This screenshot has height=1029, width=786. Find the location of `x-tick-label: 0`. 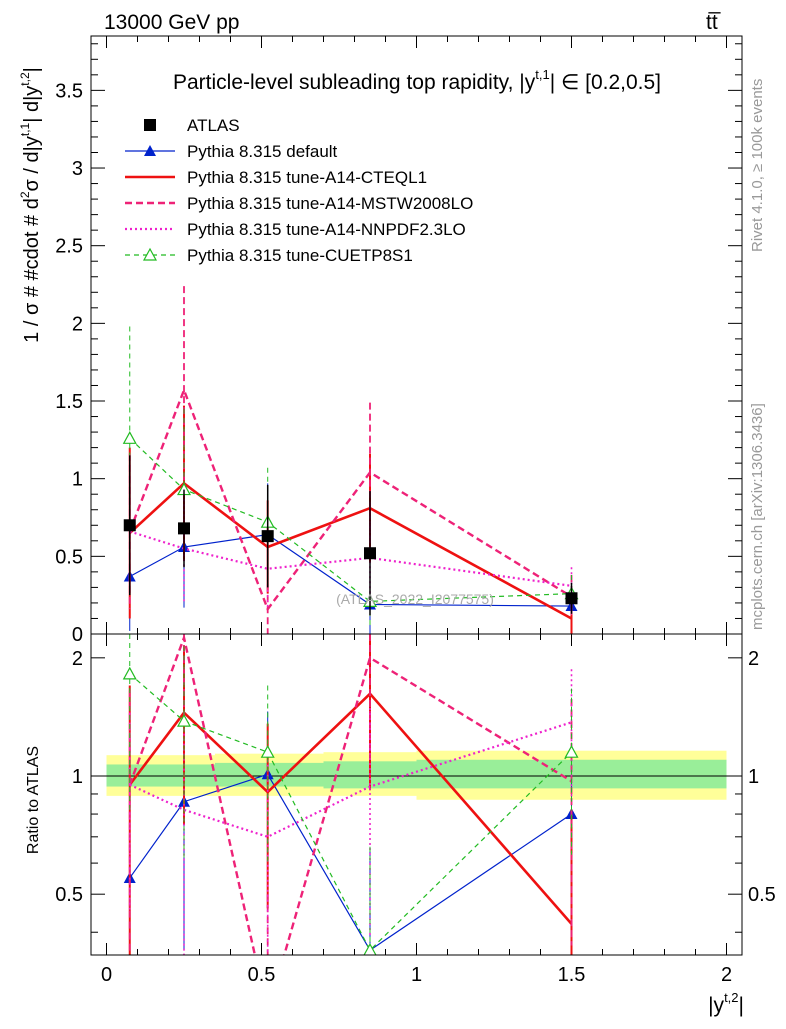

x-tick-label: 0 is located at coordinates (106, 975).